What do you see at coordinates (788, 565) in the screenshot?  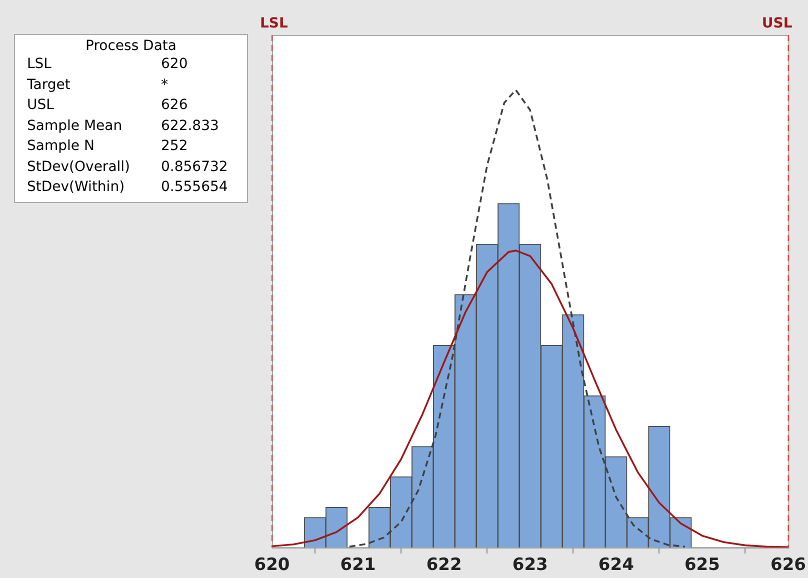 I see `x-tick-label: 626` at bounding box center [788, 565].